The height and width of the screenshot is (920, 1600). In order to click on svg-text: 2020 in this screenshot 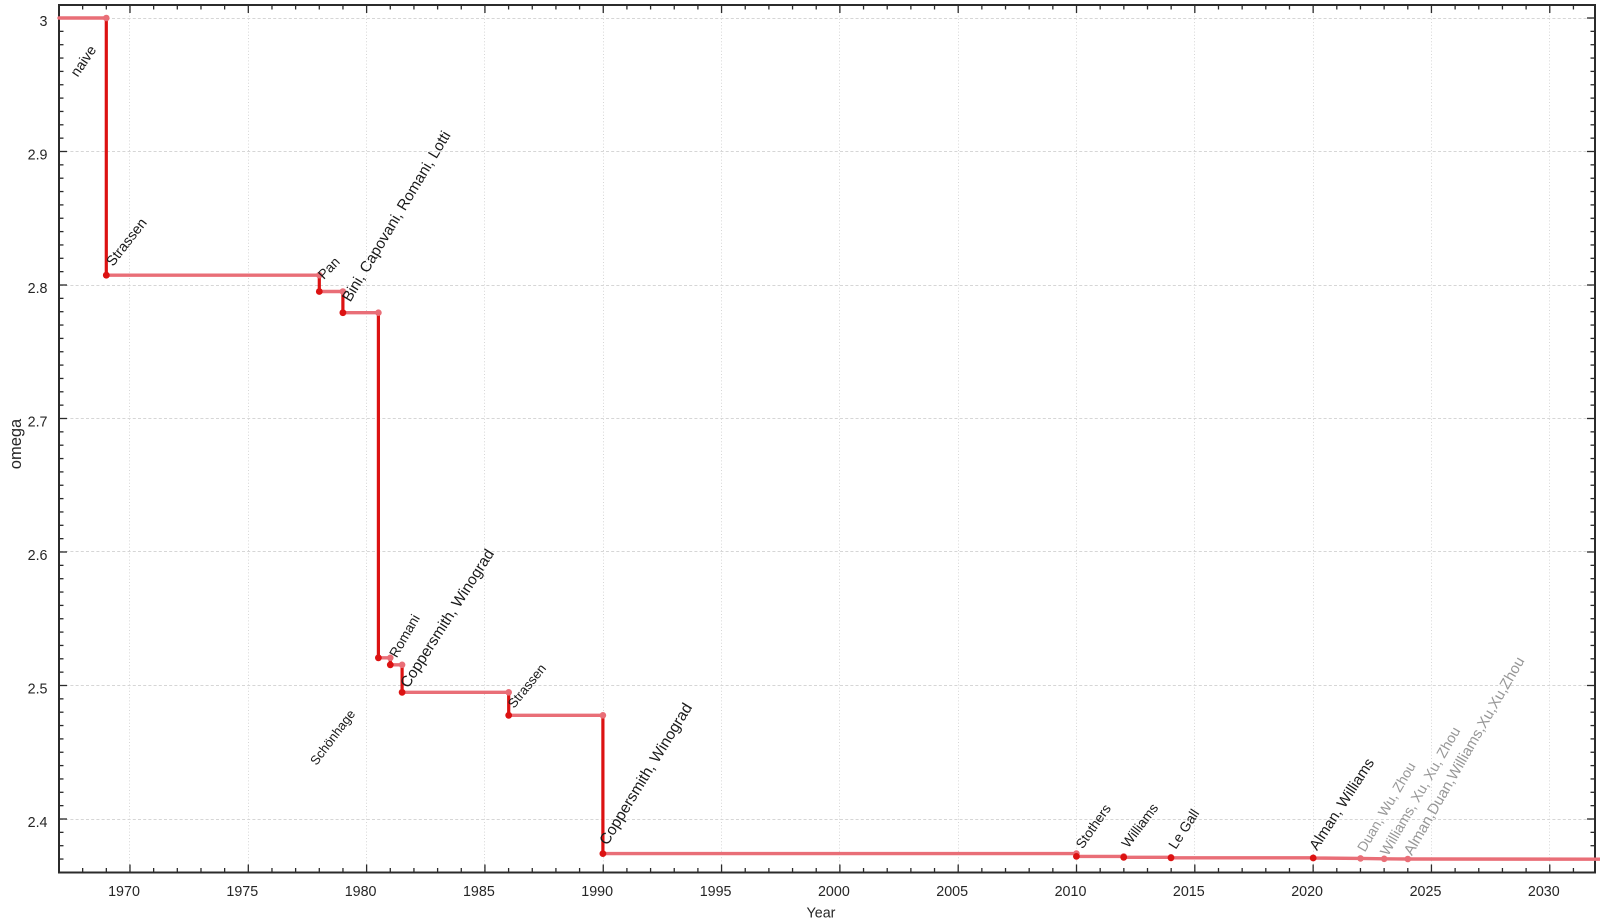, I will do `click(1307, 892)`.